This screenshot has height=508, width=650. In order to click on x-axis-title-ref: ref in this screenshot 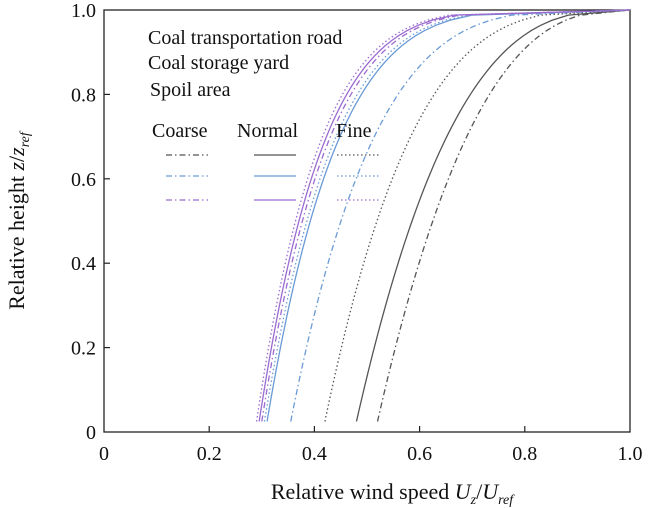, I will do `click(506, 500)`.